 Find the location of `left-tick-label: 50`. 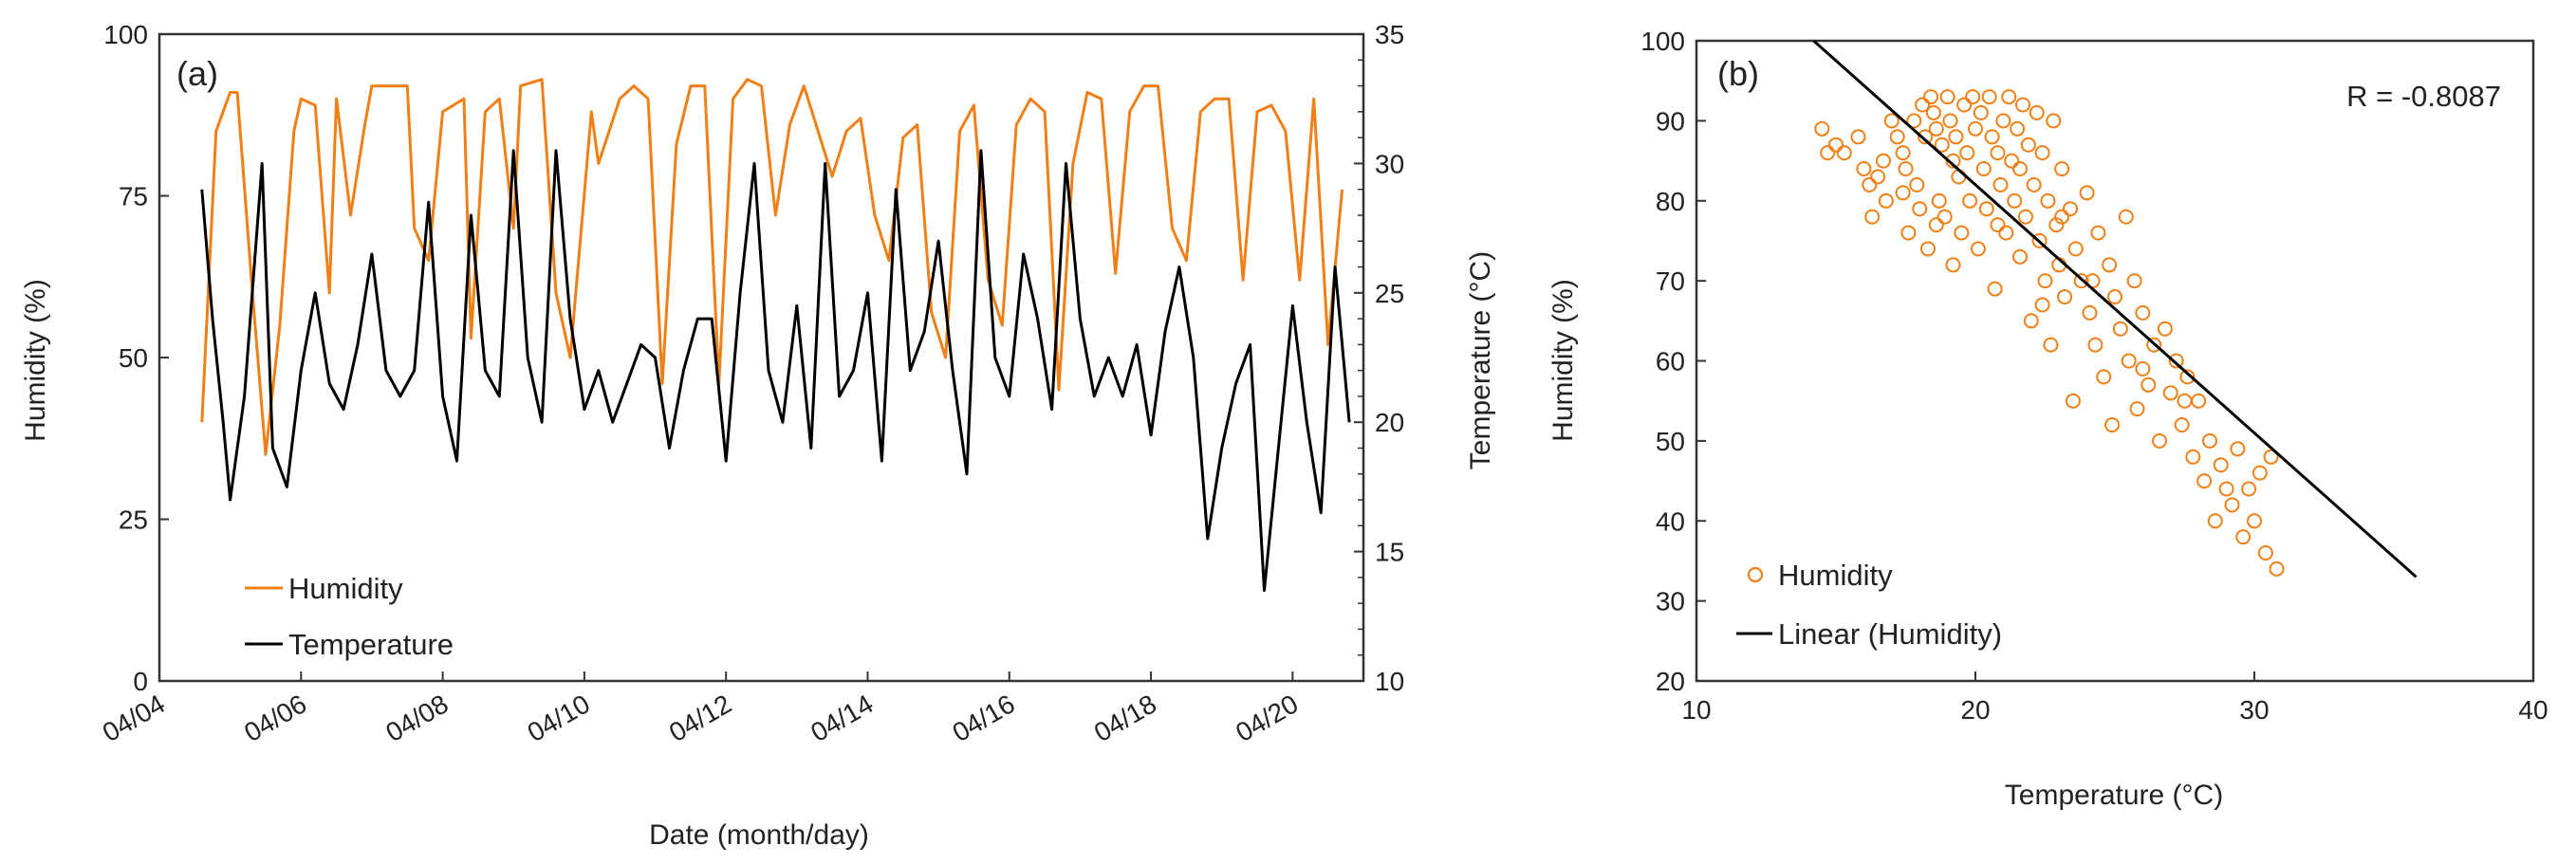

left-tick-label: 50 is located at coordinates (133, 358).